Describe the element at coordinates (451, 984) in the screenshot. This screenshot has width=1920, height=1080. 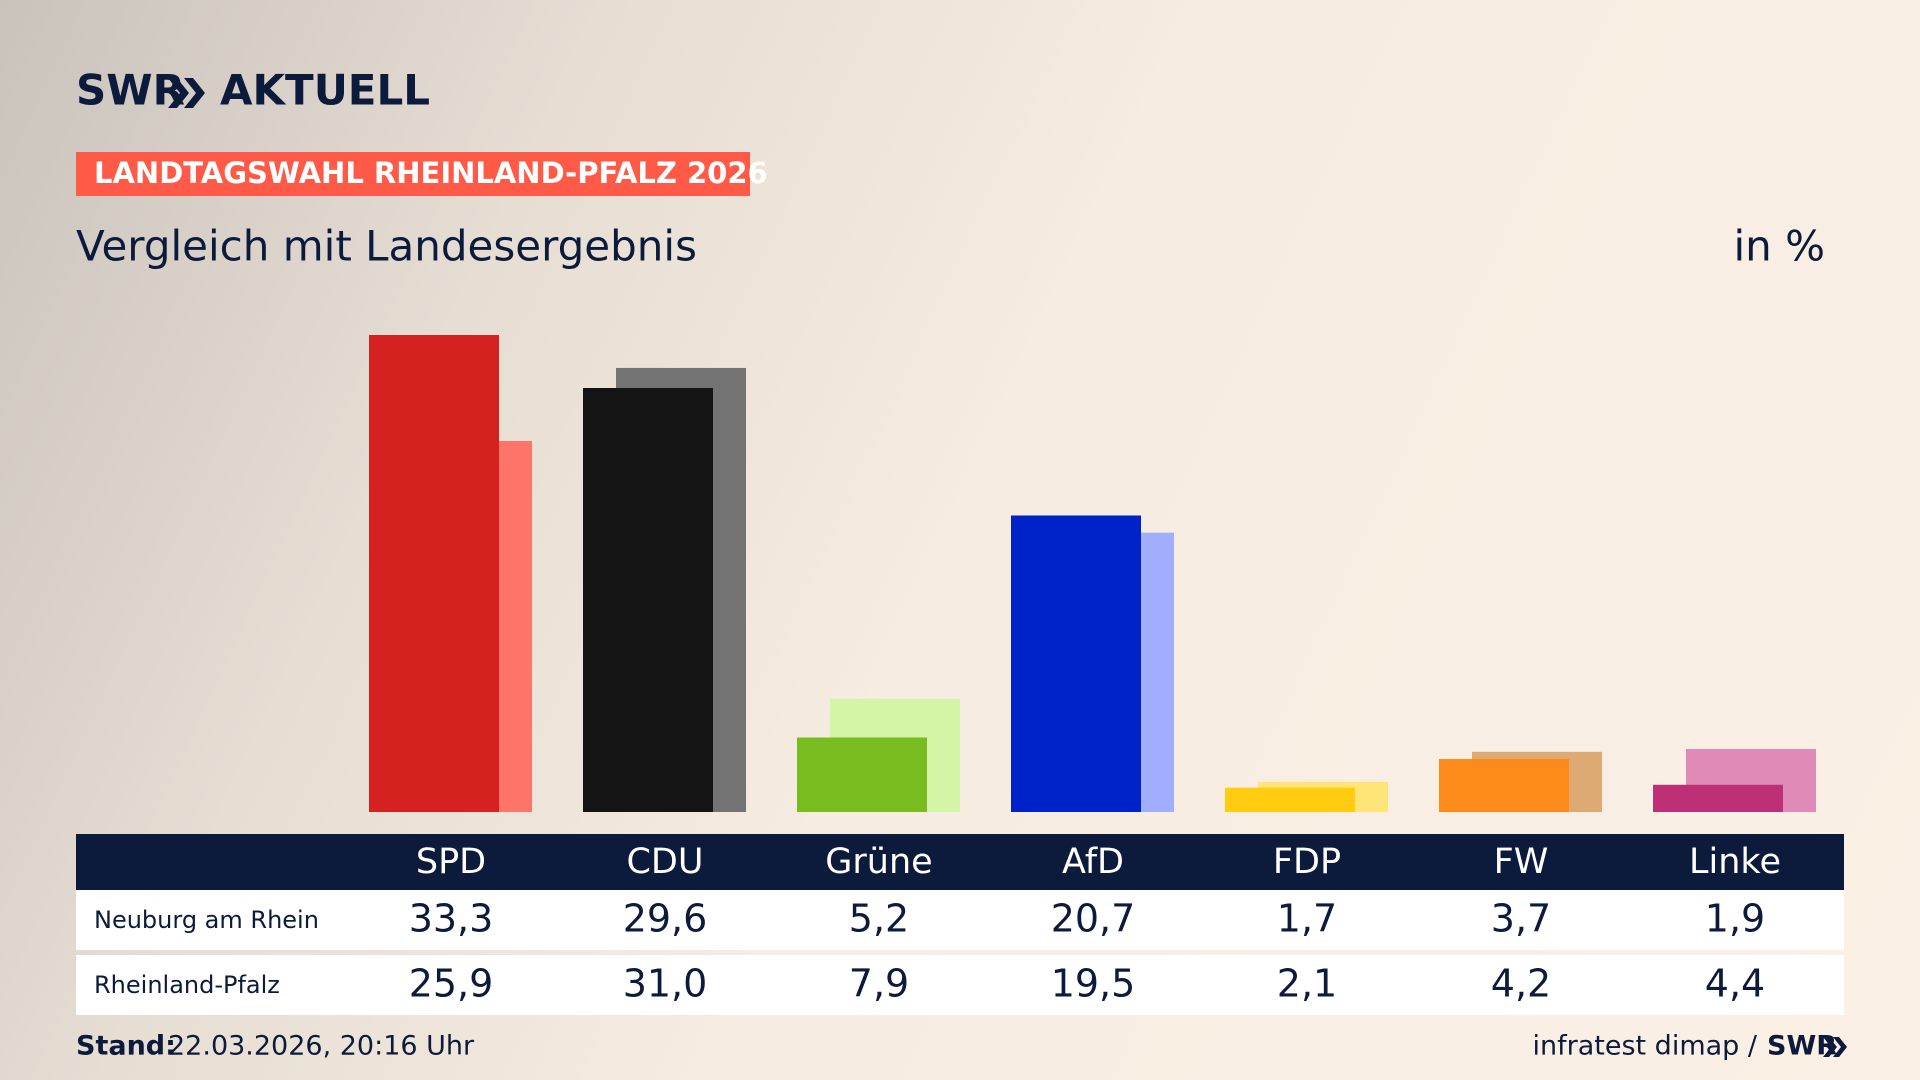
I see `value-label: 25,9` at that location.